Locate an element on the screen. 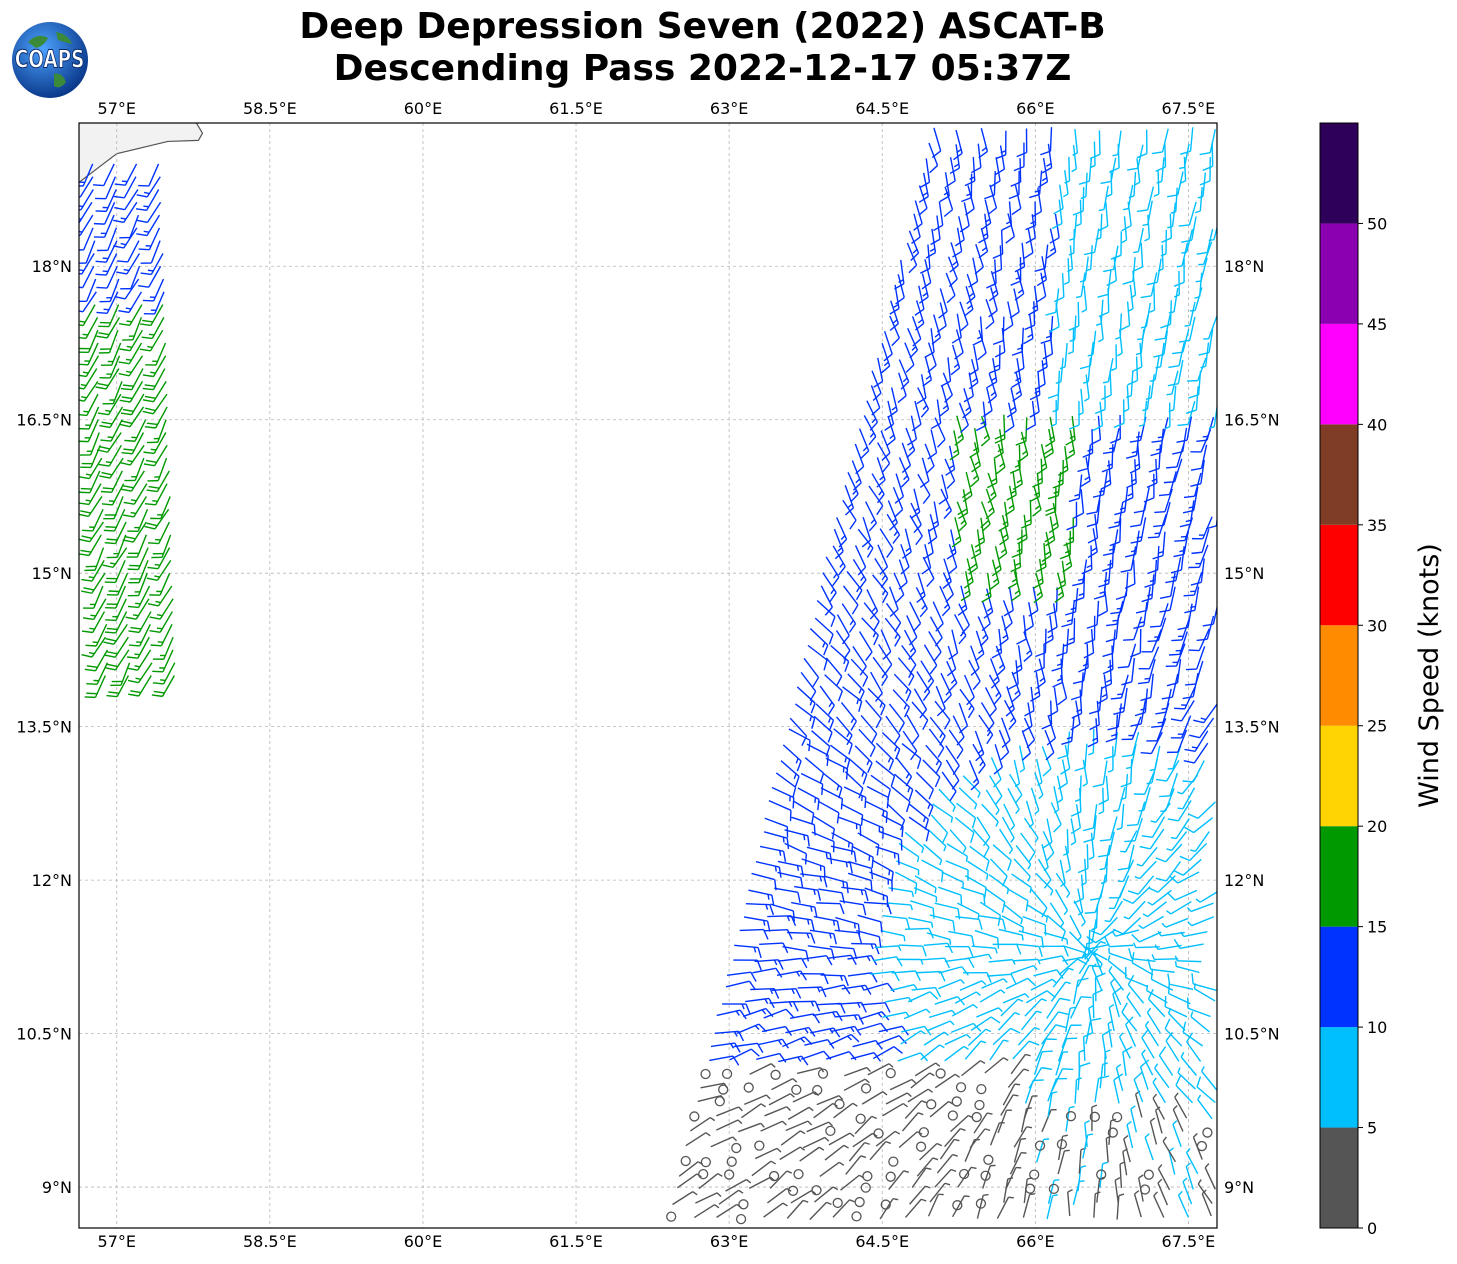  lat-tick-label: 13.5°N is located at coordinates (1252, 727).